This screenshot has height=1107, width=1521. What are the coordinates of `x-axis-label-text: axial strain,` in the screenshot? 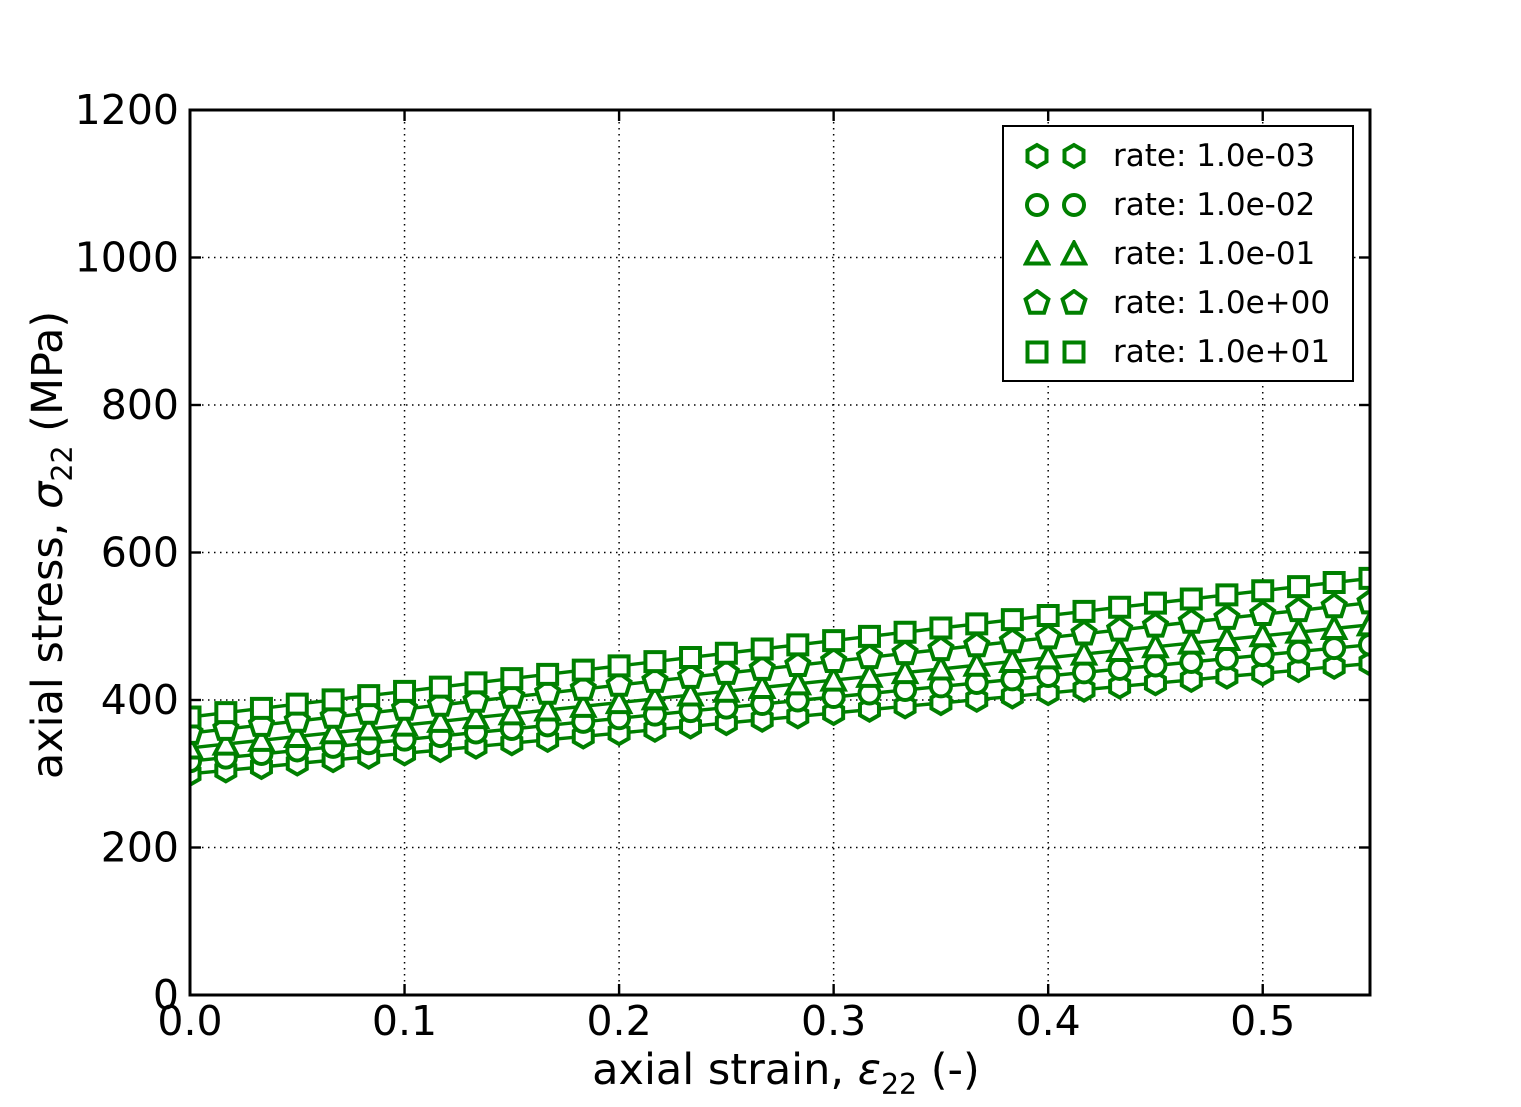 It's located at (725, 1070).